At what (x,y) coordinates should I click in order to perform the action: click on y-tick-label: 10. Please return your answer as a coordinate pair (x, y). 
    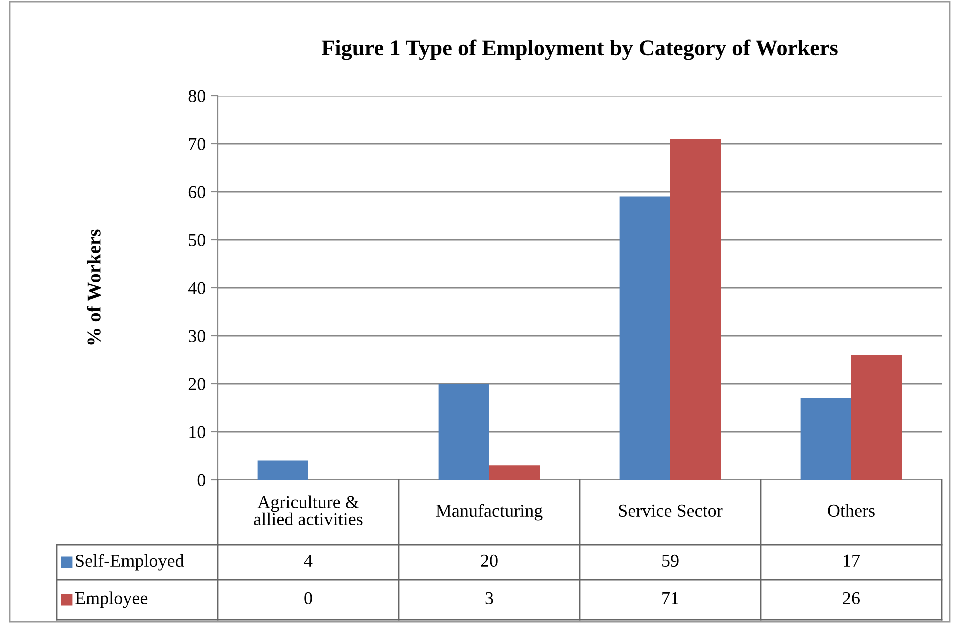
    Looking at the image, I should click on (198, 432).